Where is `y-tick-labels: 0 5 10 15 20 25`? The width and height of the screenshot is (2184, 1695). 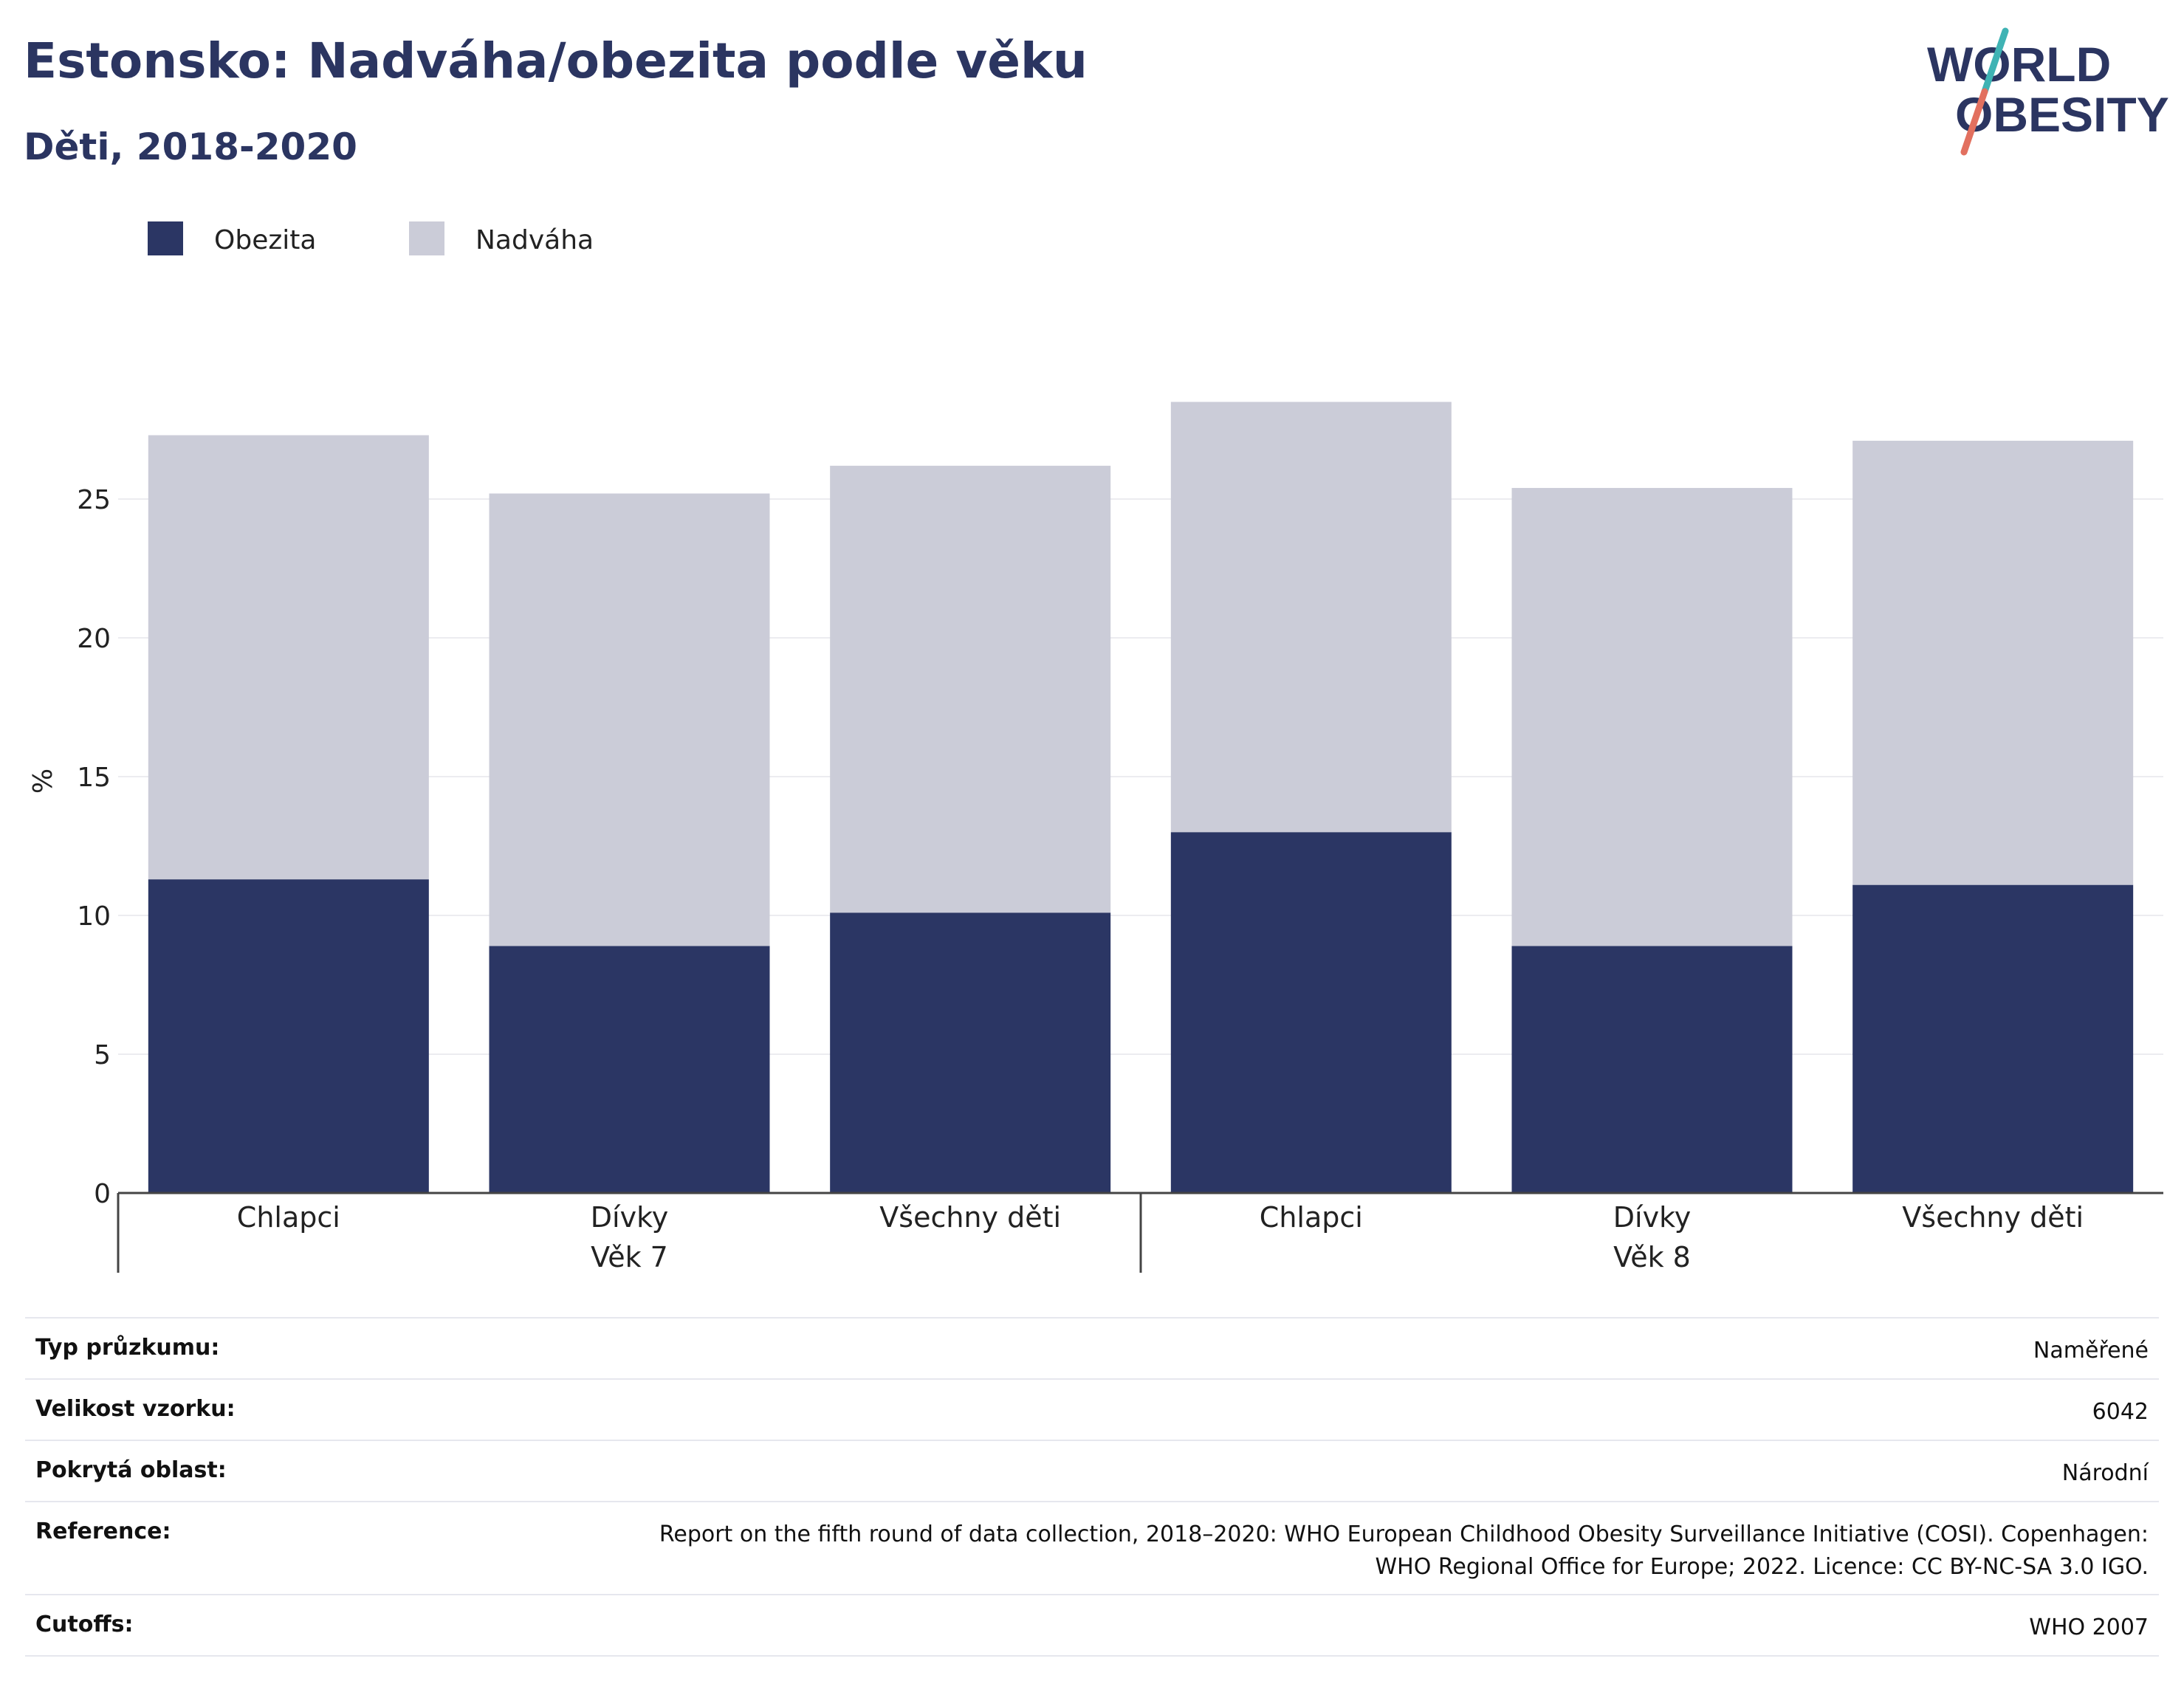
y-tick-labels: 0 5 10 15 20 25 is located at coordinates (94, 847).